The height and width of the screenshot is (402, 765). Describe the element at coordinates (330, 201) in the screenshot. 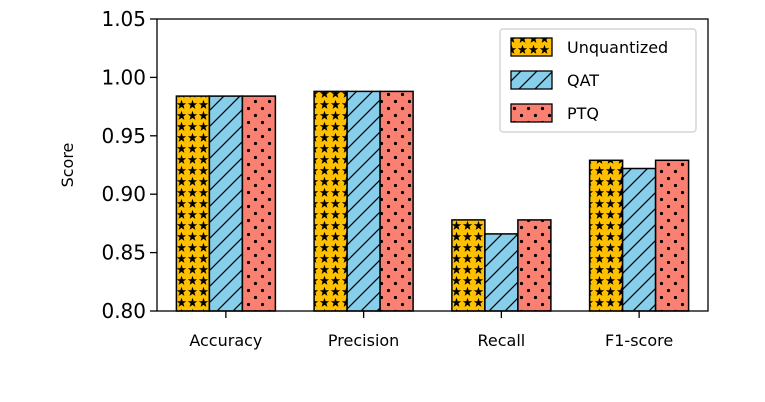

I see `bar-unquantized-precision` at that location.